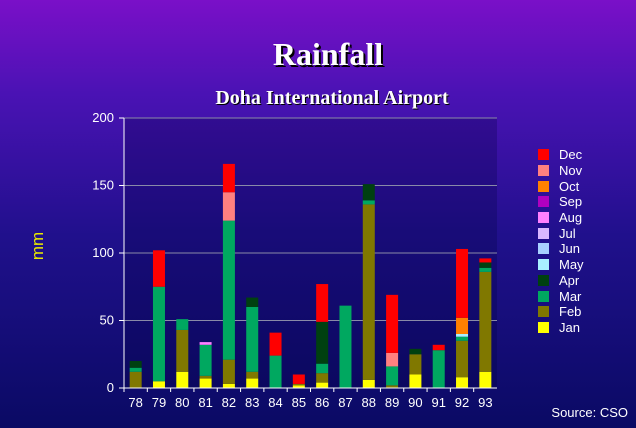  Describe the element at coordinates (571, 218) in the screenshot. I see `legend-label: Aug` at that location.